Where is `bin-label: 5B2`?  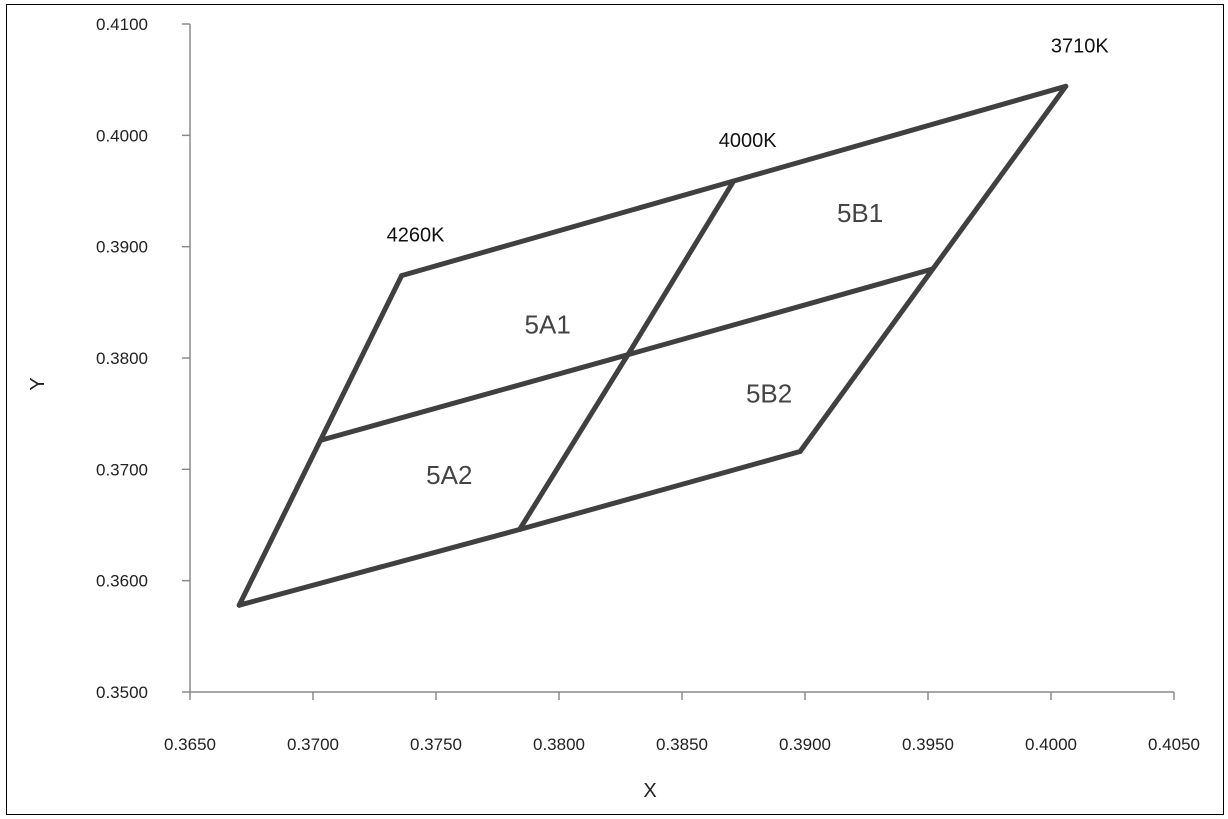 bin-label: 5B2 is located at coordinates (769, 394).